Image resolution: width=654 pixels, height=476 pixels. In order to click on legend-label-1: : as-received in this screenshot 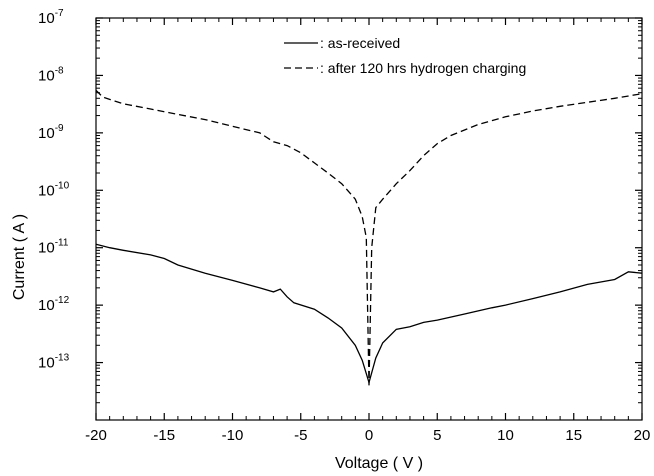, I will do `click(360, 43)`.